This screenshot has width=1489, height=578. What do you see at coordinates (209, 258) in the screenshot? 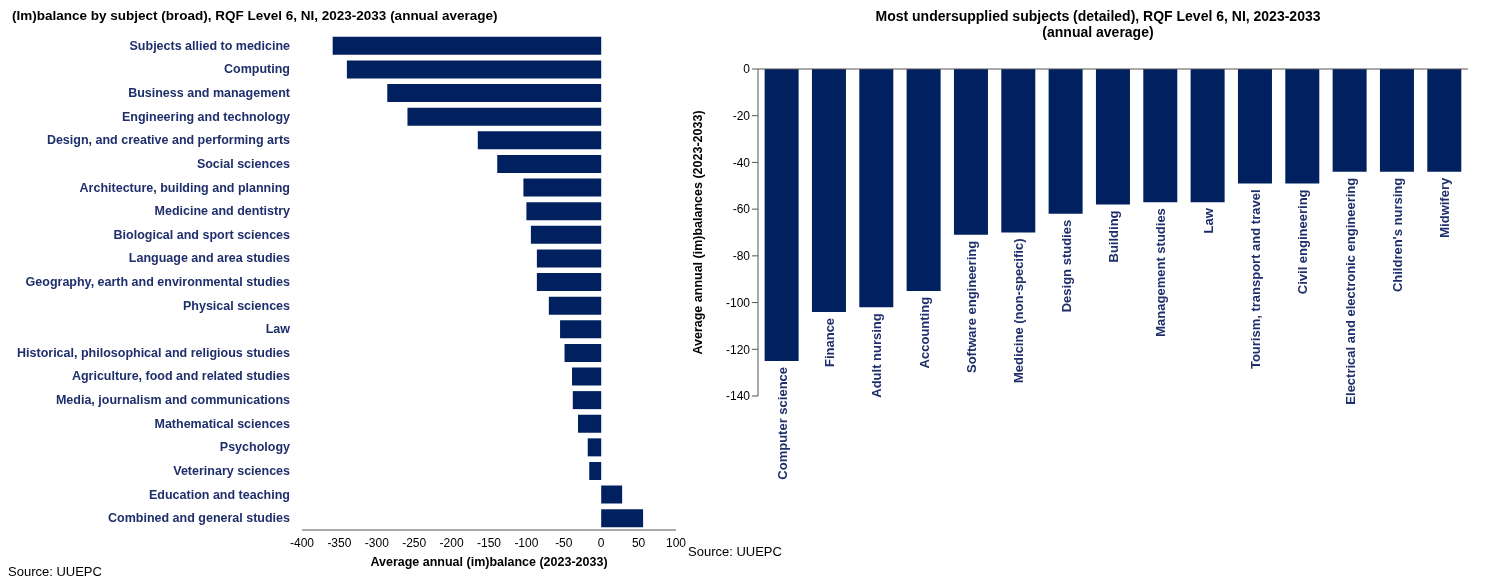
I see `y-tick-label: Language and area studies` at bounding box center [209, 258].